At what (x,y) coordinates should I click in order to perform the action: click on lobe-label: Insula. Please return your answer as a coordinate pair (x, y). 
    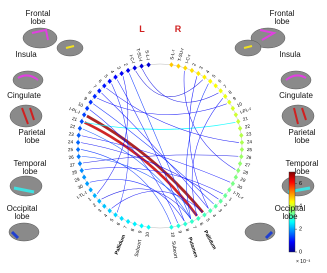
    Looking at the image, I should click on (290, 54).